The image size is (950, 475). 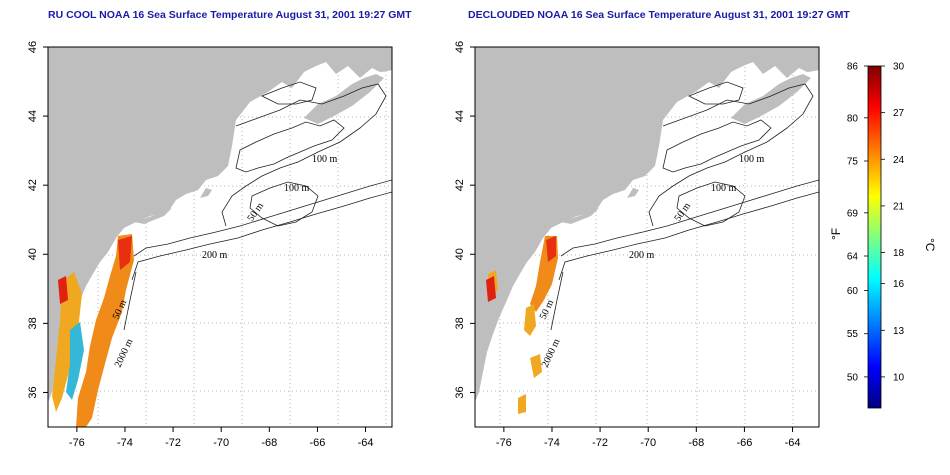 What do you see at coordinates (793, 443) in the screenshot?
I see `right-lon-tick-label: -64` at bounding box center [793, 443].